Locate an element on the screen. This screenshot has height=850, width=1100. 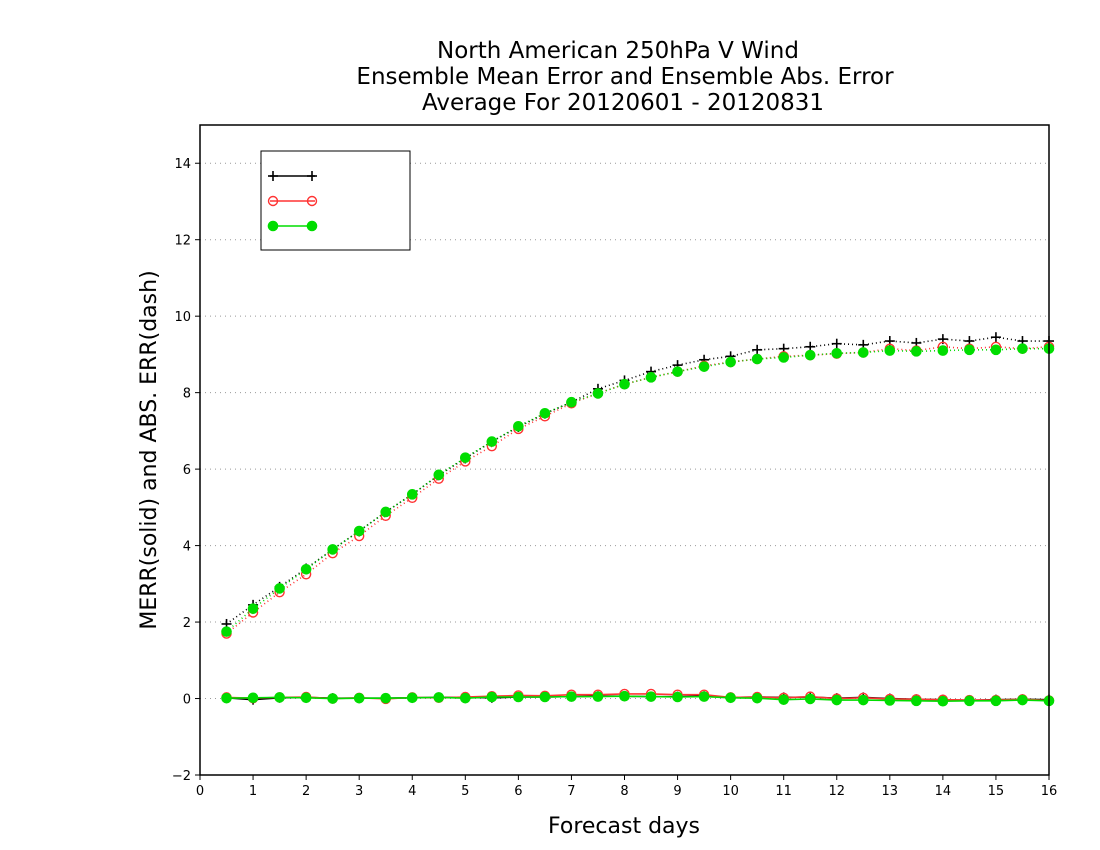
x-tick-label-8: 8 is located at coordinates (624, 791).